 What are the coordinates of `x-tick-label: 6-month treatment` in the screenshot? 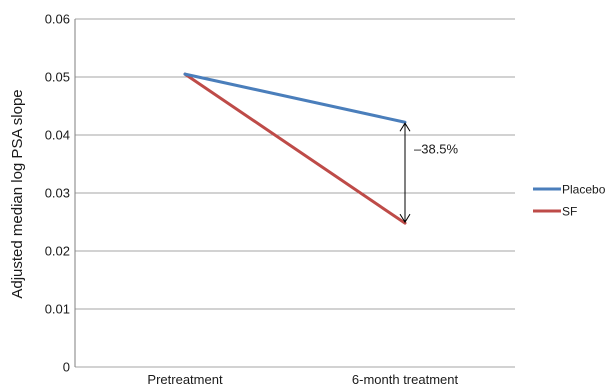 It's located at (405, 379).